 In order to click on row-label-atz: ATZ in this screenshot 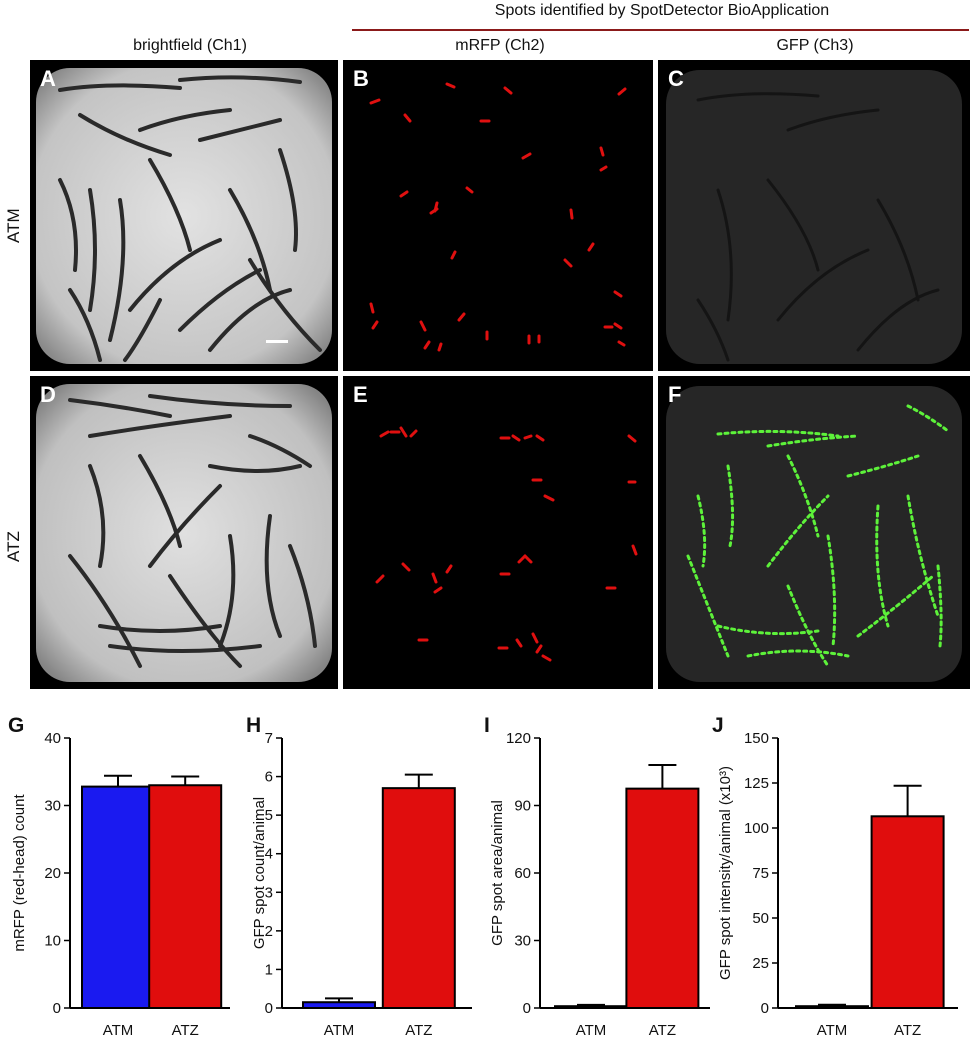, I will do `click(13, 546)`.